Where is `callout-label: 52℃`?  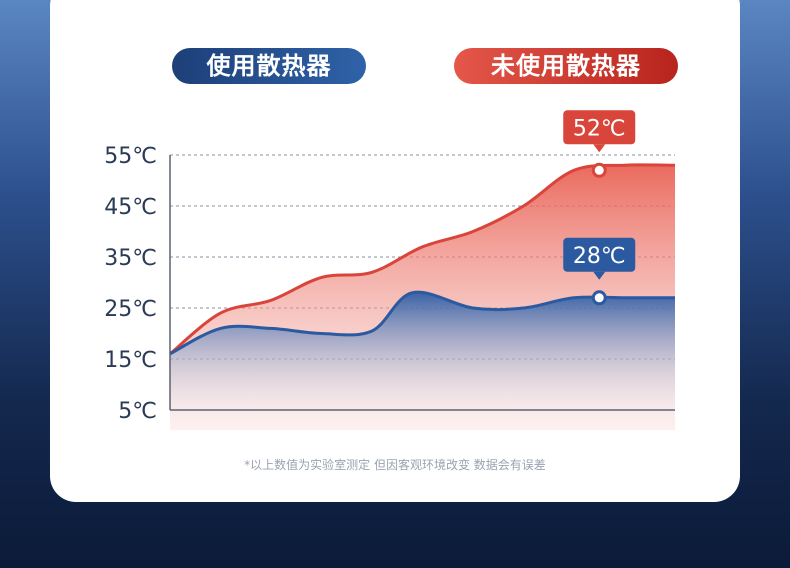
callout-label: 52℃ is located at coordinates (599, 128).